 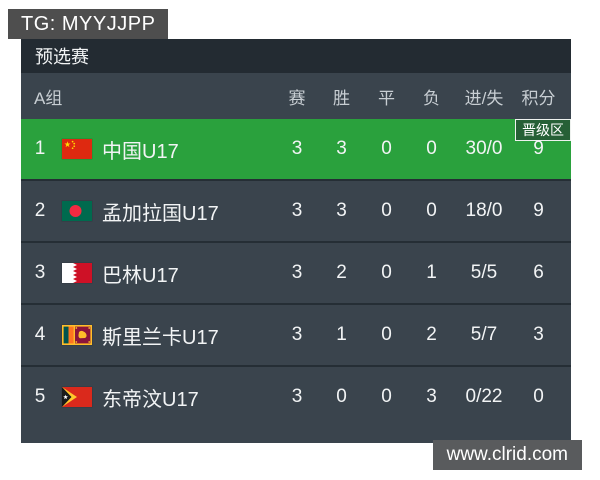 I want to click on cell-goals: 0/22, so click(x=484, y=396).